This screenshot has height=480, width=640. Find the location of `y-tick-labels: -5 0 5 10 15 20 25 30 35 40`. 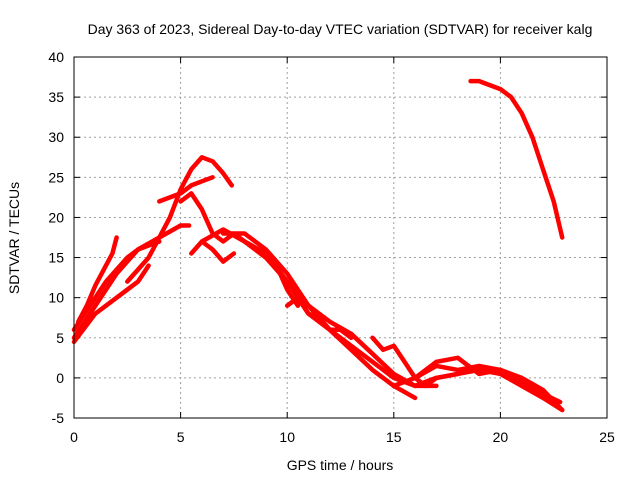

y-tick-labels: -5 0 5 10 15 20 25 30 35 40 is located at coordinates (56, 237).